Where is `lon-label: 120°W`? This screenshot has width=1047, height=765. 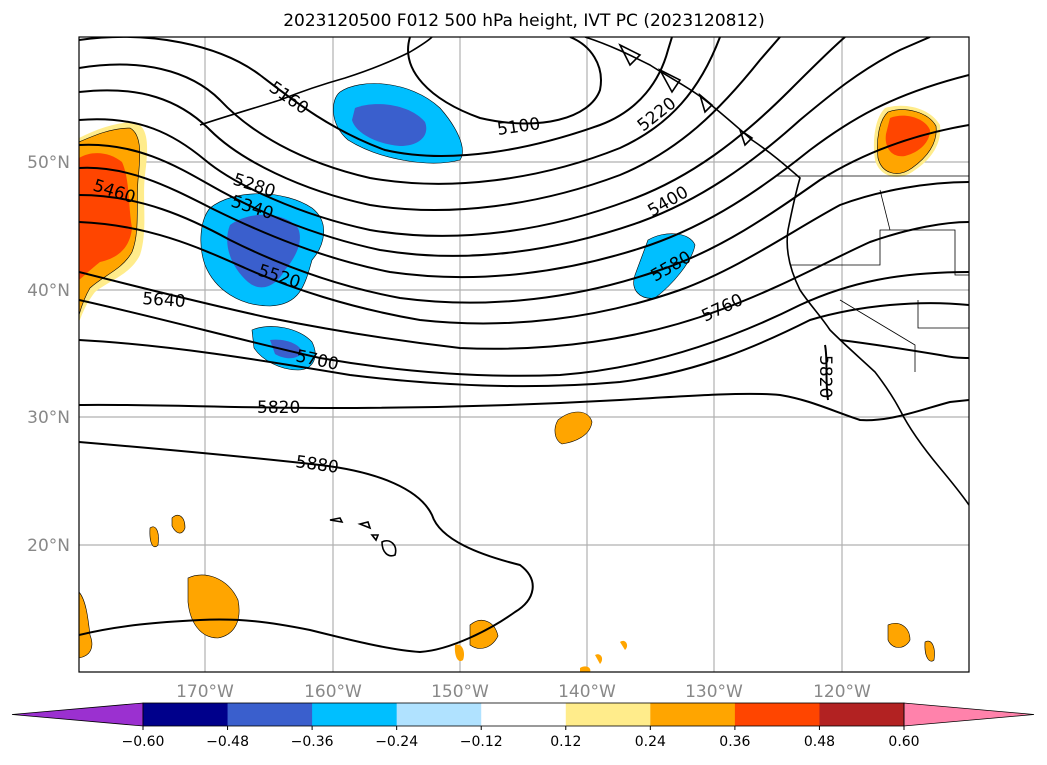
lon-label: 120°W is located at coordinates (842, 692).